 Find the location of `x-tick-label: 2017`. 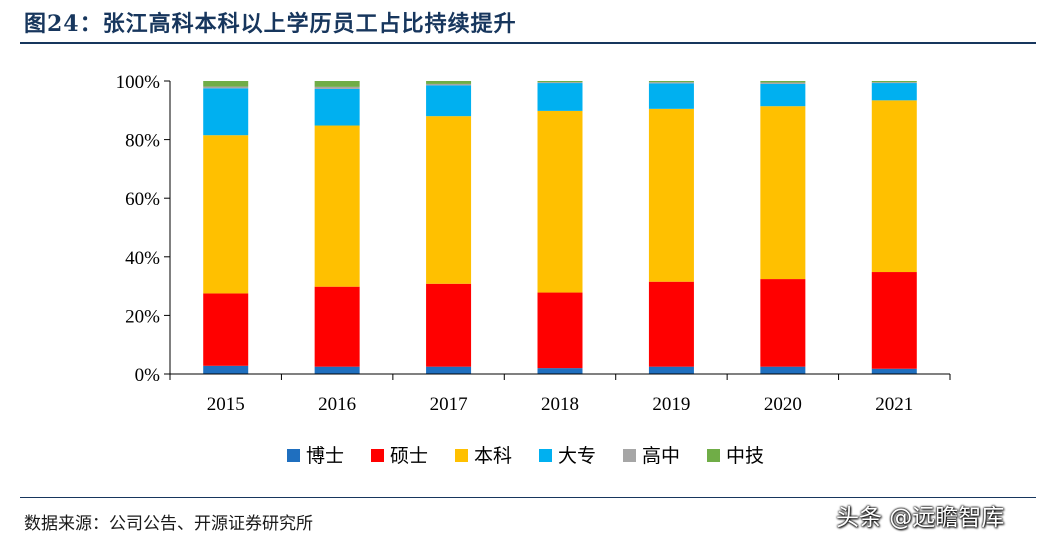

x-tick-label: 2017 is located at coordinates (449, 404).